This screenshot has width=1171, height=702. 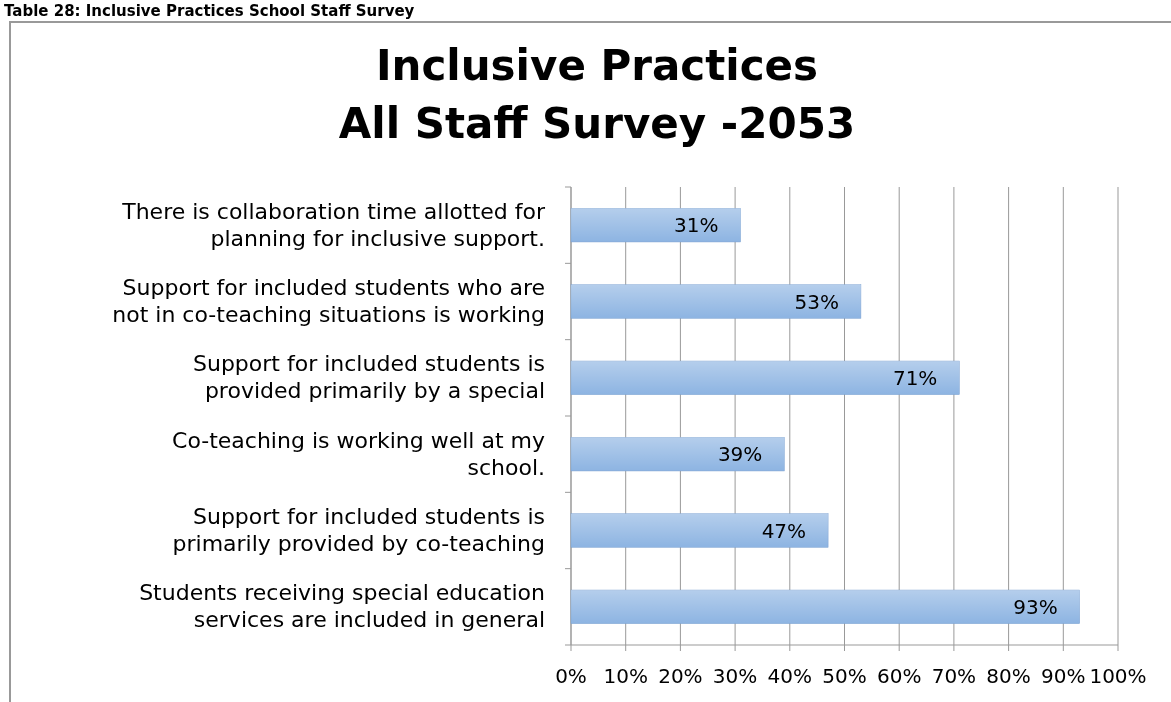 I want to click on data-label: 53%, so click(x=816, y=301).